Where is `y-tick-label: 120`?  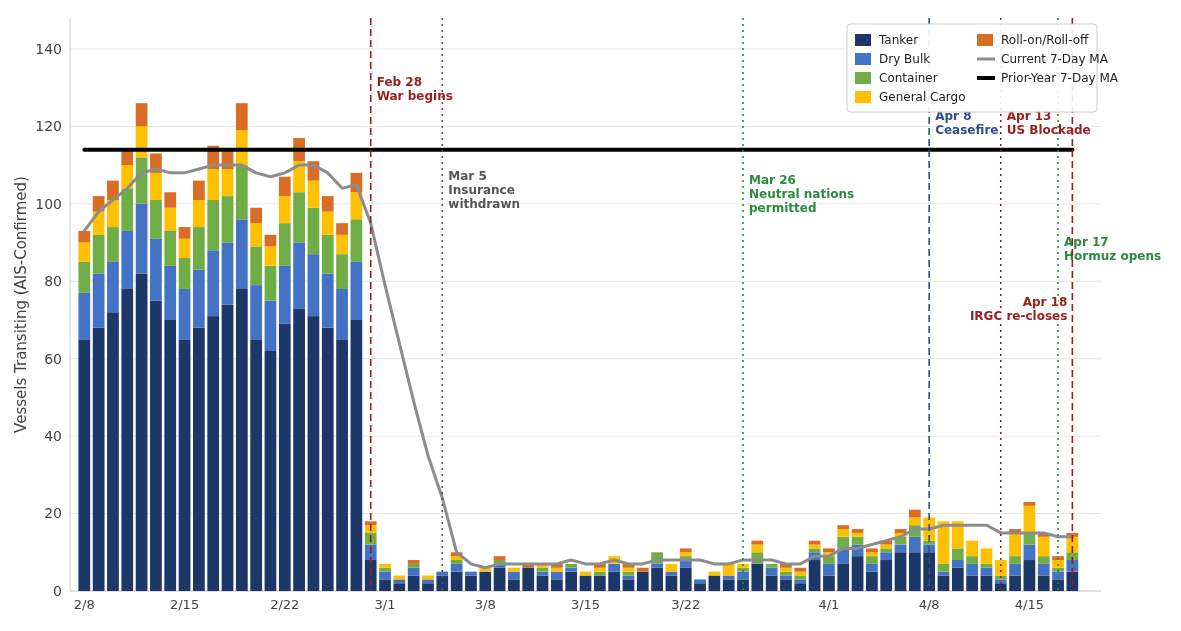 y-tick-label: 120 is located at coordinates (48, 126).